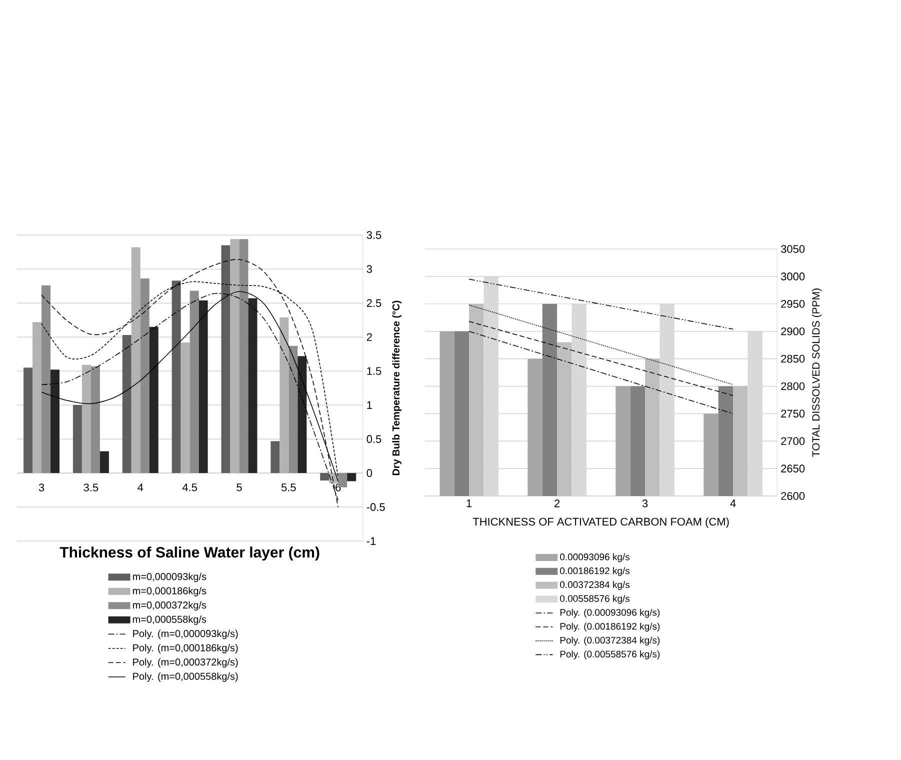 Image resolution: width=901 pixels, height=760 pixels. Describe the element at coordinates (793, 249) in the screenshot. I see `y-tick-label: 3050` at that location.